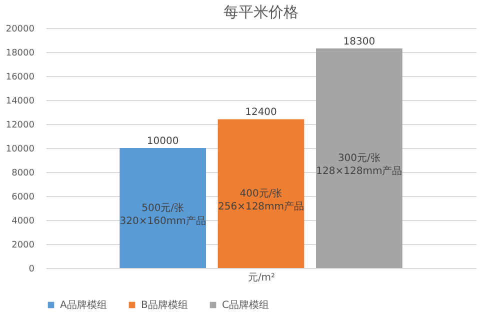 The image size is (500, 324). Describe the element at coordinates (23, 173) in the screenshot. I see `y-tick-label: 8000` at that location.